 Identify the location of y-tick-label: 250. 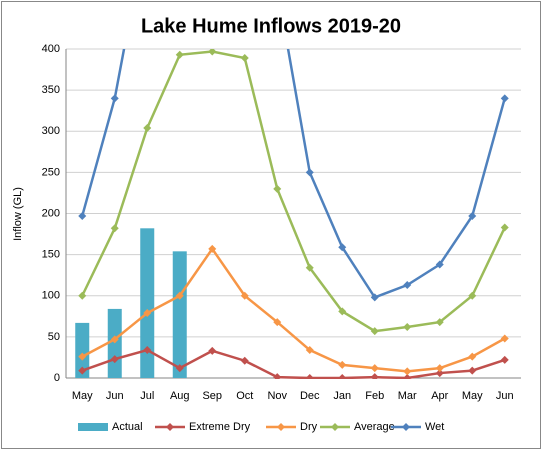
(51, 172).